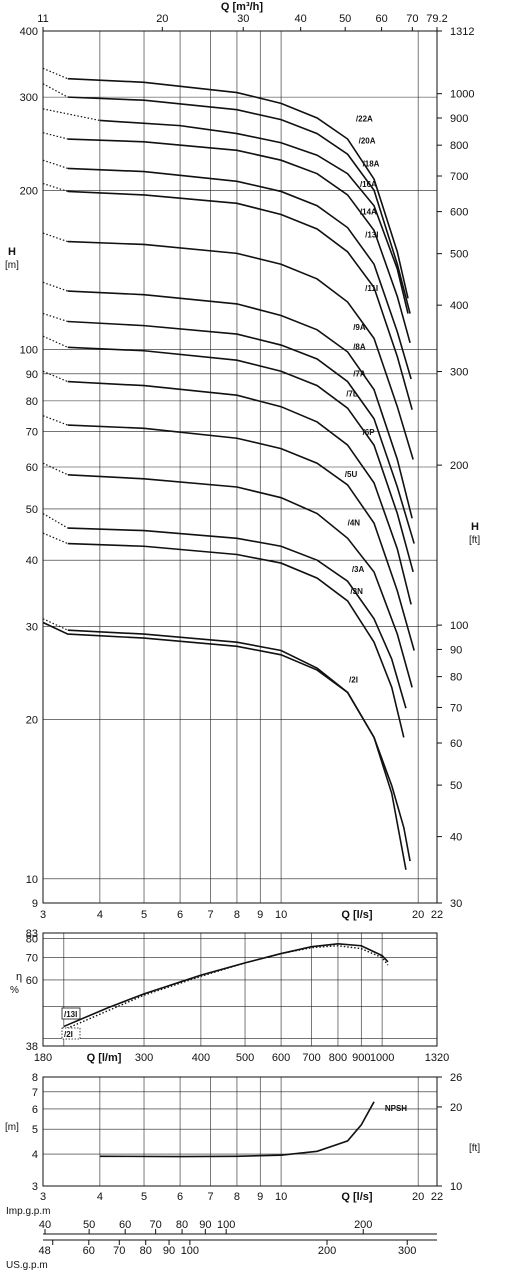 This screenshot has width=505, height=1277. Describe the element at coordinates (45, 1225) in the screenshot. I see `gpm-tick-label: 40` at that location.